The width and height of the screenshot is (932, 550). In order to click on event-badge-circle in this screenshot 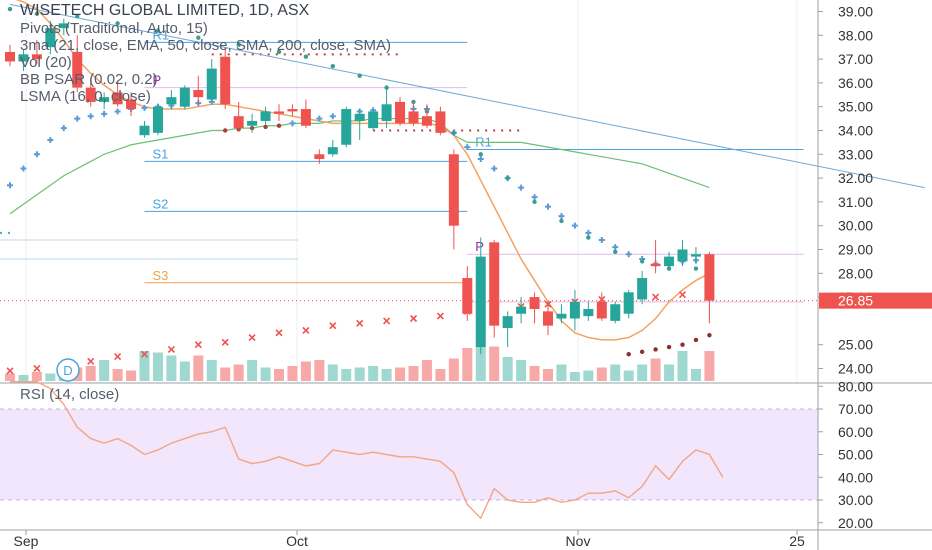, I will do `click(68, 370)`.